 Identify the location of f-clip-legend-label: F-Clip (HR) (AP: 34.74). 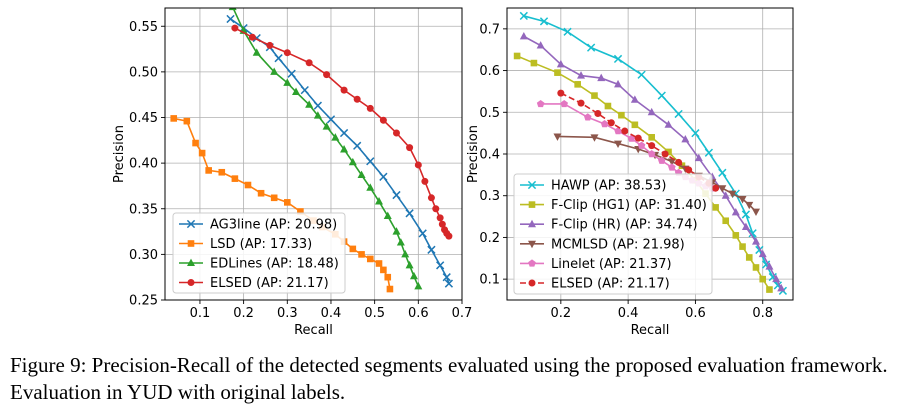
(624, 225).